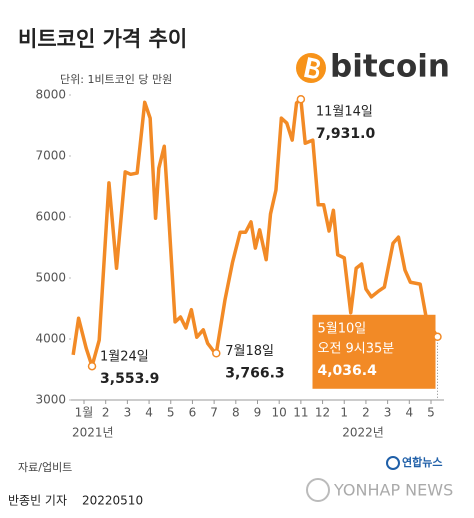 Image resolution: width=474 pixels, height=518 pixels. What do you see at coordinates (393, 490) in the screenshot?
I see `agency-en: YONHAP NEWS` at bounding box center [393, 490].